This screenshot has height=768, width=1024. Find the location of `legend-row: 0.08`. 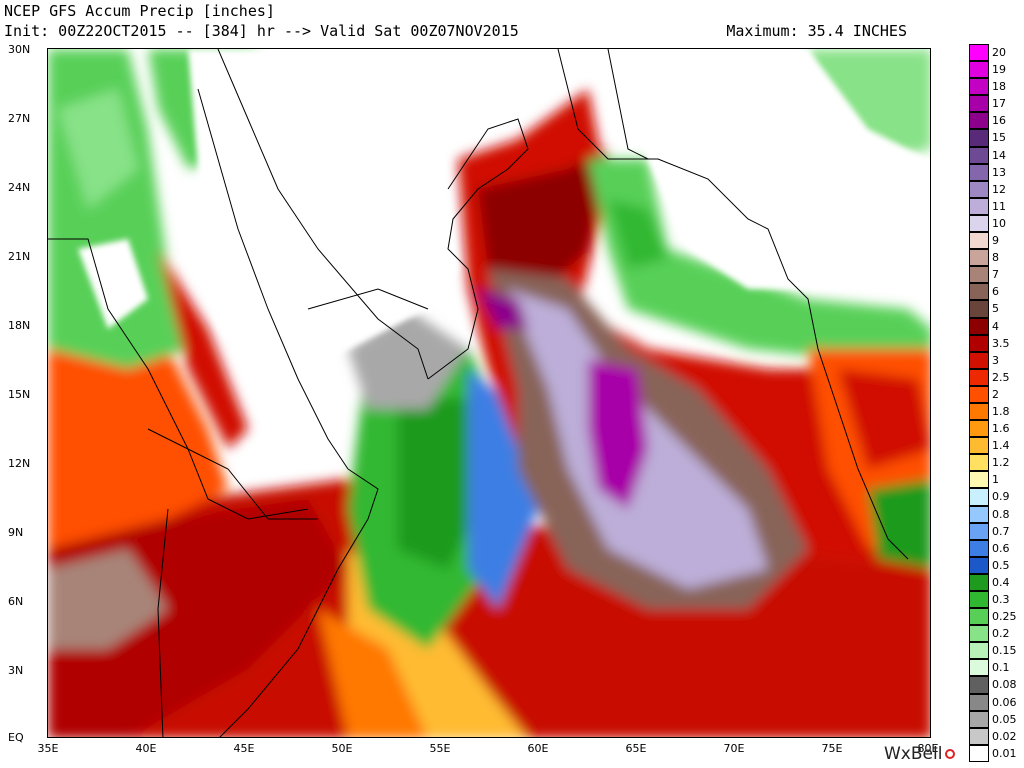

legend-row: 0.08 is located at coordinates (993, 685).